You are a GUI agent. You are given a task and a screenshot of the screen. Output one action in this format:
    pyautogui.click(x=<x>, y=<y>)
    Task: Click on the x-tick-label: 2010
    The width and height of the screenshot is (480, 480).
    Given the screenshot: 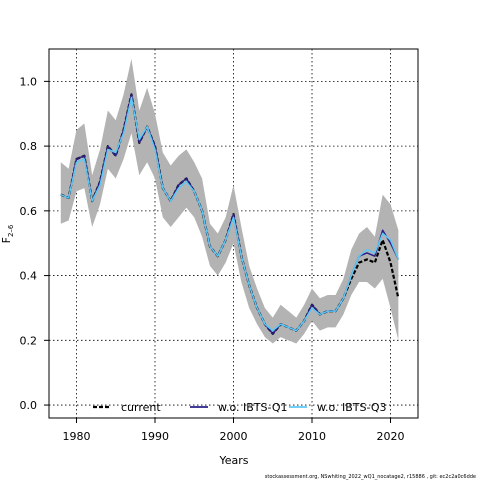 What is the action you would take?
    pyautogui.click(x=312, y=436)
    